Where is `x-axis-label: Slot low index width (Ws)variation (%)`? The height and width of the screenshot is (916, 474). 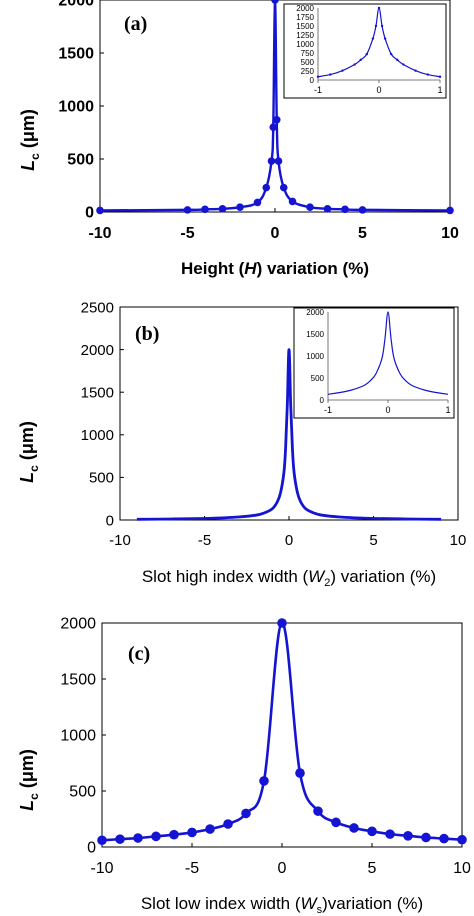 x-axis-label: Slot low index width (Ws)variation (%) is located at coordinates (282, 905).